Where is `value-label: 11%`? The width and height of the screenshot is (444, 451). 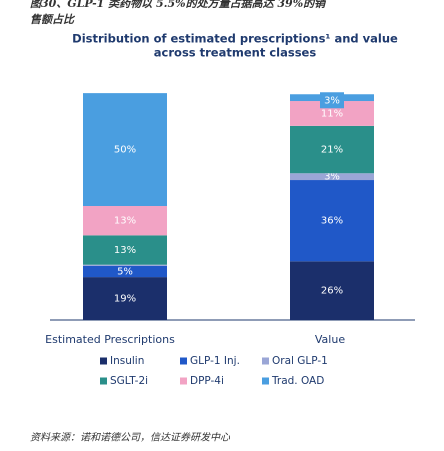 value-label: 11% is located at coordinates (332, 113).